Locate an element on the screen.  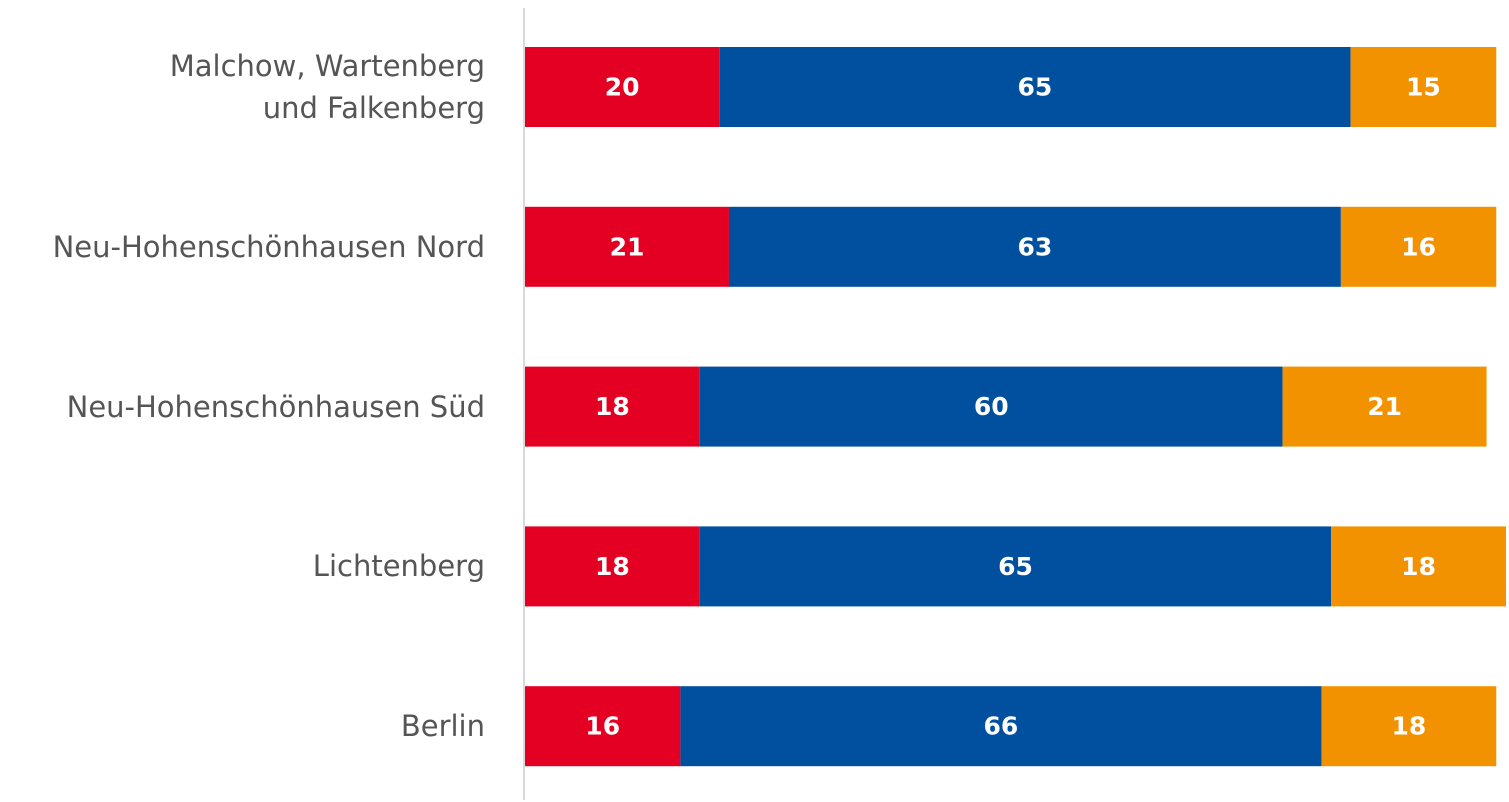
value-label: 63 is located at coordinates (1035, 246).